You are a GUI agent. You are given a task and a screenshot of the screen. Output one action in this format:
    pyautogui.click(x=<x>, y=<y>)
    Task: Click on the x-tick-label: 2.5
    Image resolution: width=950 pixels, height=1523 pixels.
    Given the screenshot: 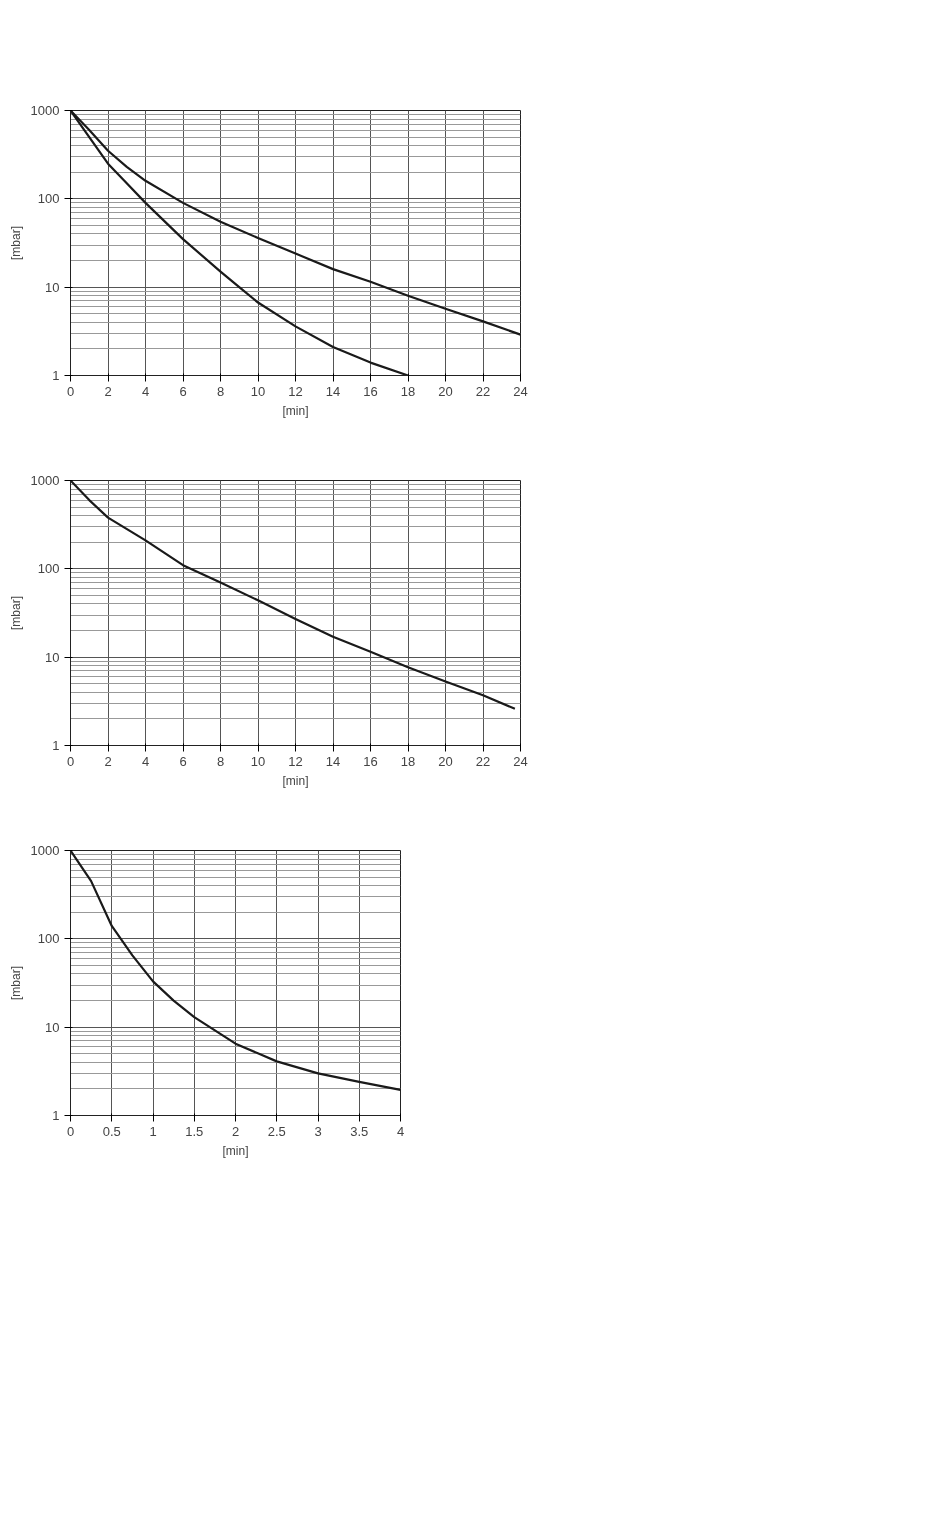 What is the action you would take?
    pyautogui.click(x=276, y=1131)
    